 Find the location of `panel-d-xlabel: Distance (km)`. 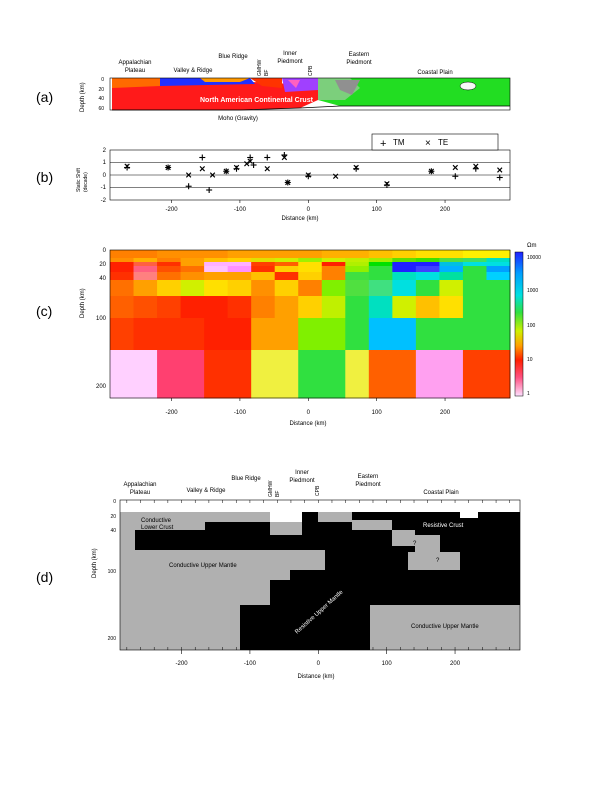

panel-d-xlabel: Distance (km) is located at coordinates (315, 677).